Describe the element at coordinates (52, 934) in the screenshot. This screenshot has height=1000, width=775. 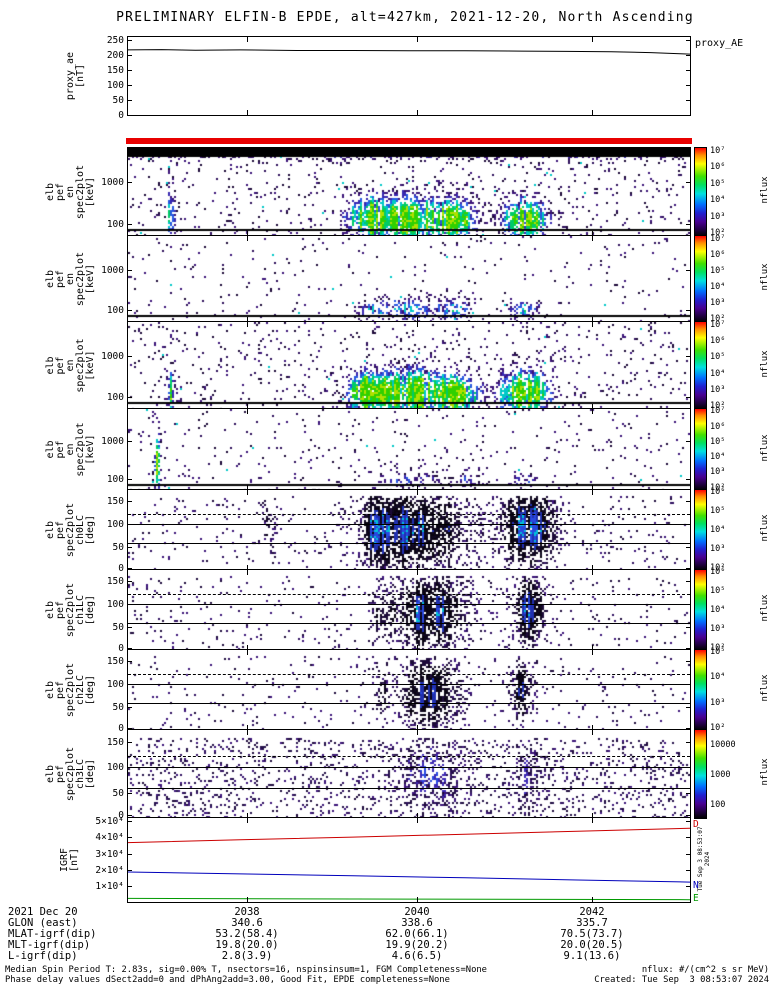
I see `axis-row-label: MLAT-igrf(dip)` at that location.